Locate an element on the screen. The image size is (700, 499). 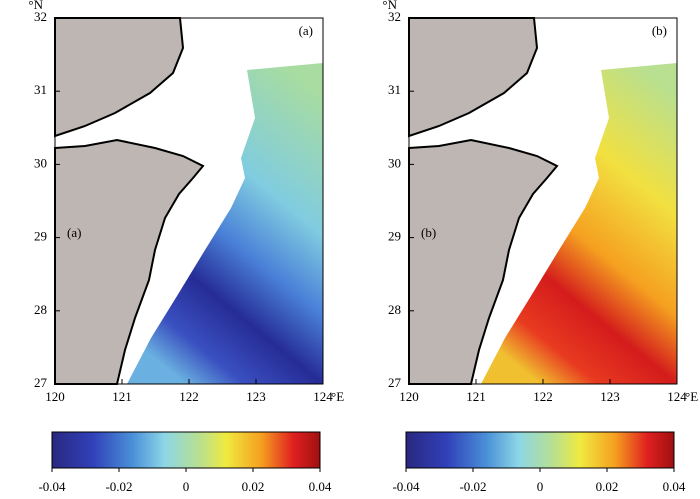
panel-label: (a) is located at coordinates (306, 30).